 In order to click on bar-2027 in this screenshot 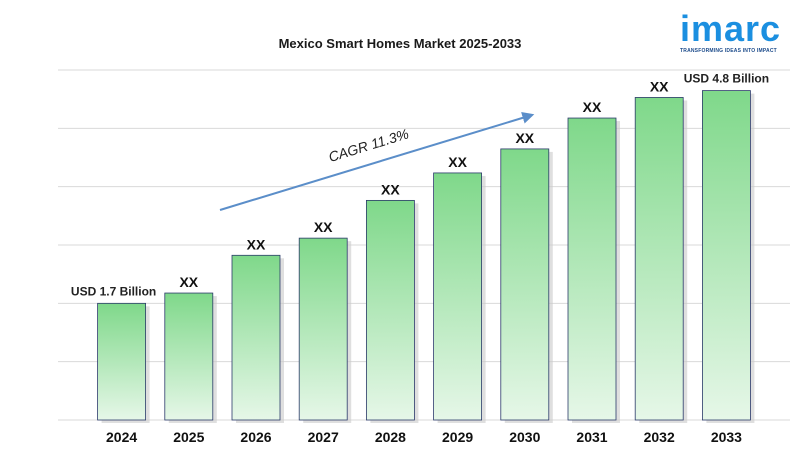, I will do `click(323, 329)`.